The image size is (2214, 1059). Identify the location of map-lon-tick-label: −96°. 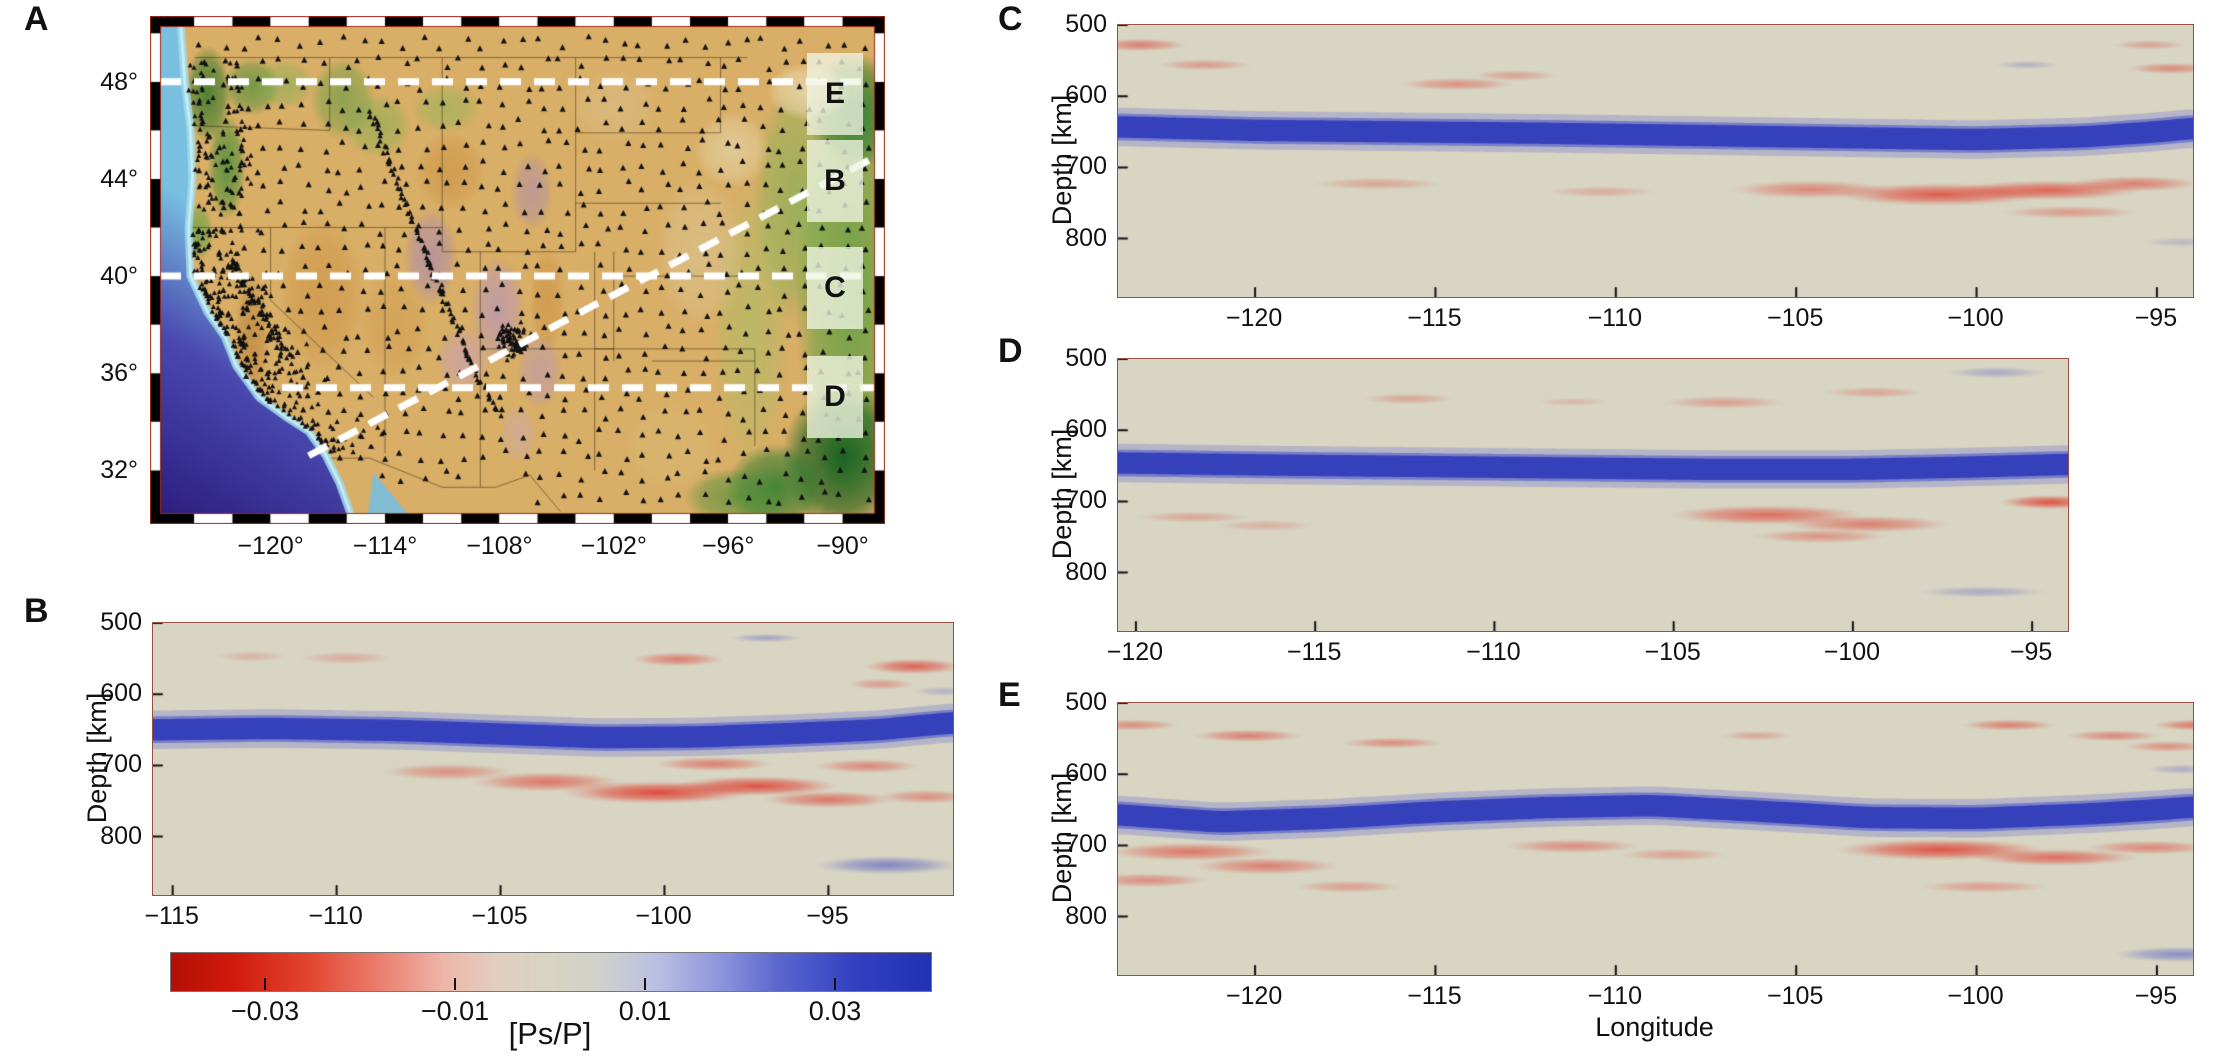
(728, 546).